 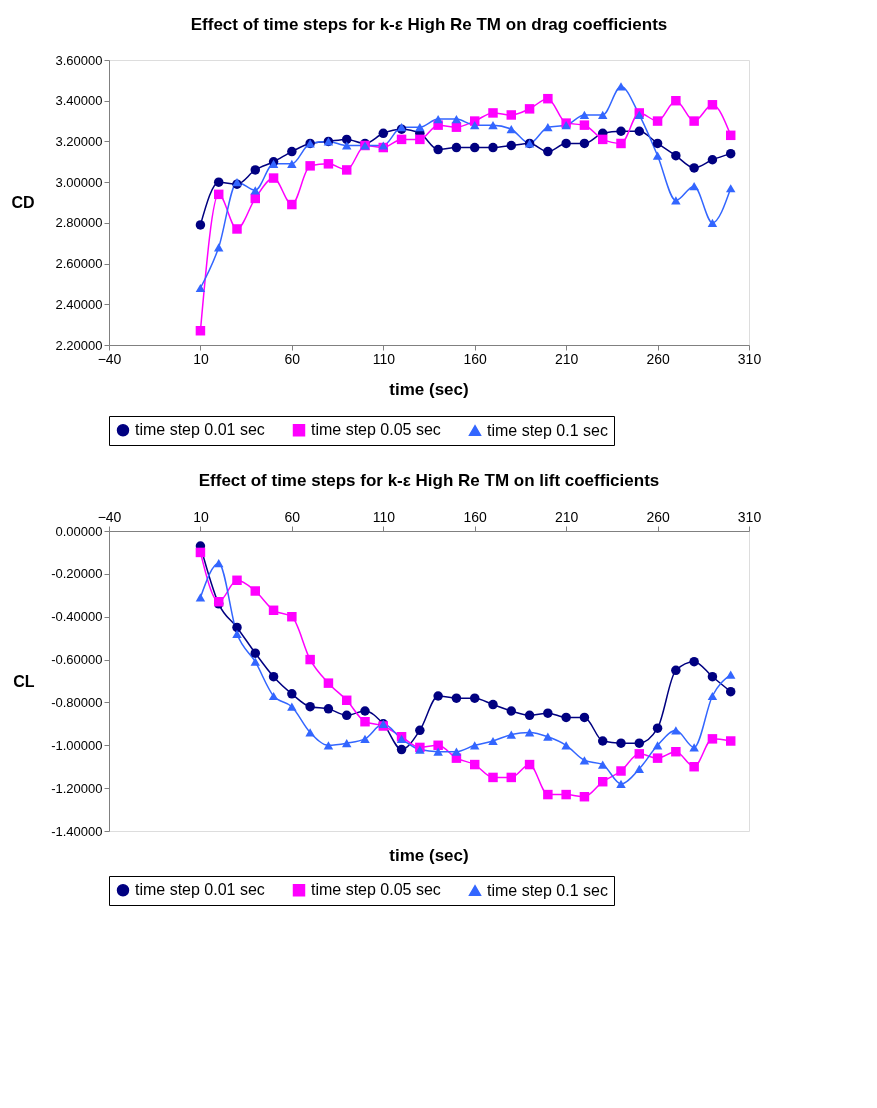 I want to click on y-tick-label: 2.20000, so click(x=79, y=345).